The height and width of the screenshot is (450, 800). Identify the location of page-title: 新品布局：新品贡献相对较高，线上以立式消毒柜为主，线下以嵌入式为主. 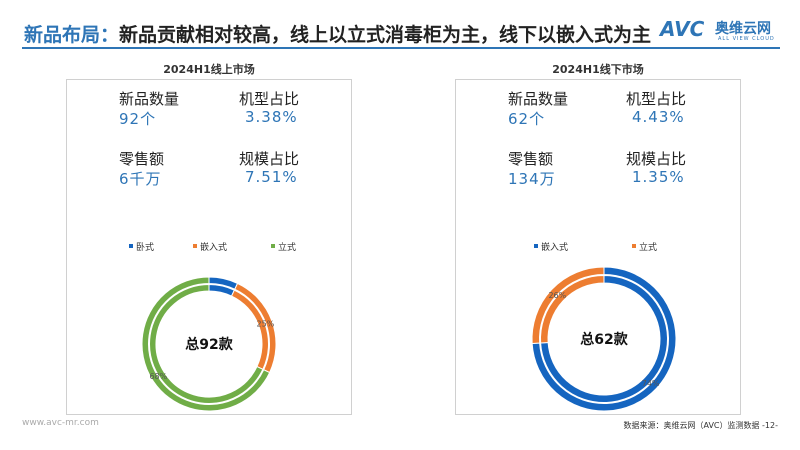
(337, 33).